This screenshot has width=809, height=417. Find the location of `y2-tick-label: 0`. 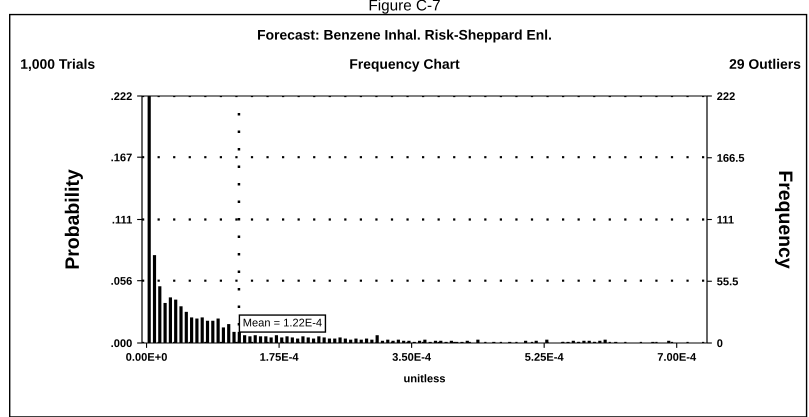

y2-tick-label: 0 is located at coordinates (719, 343).